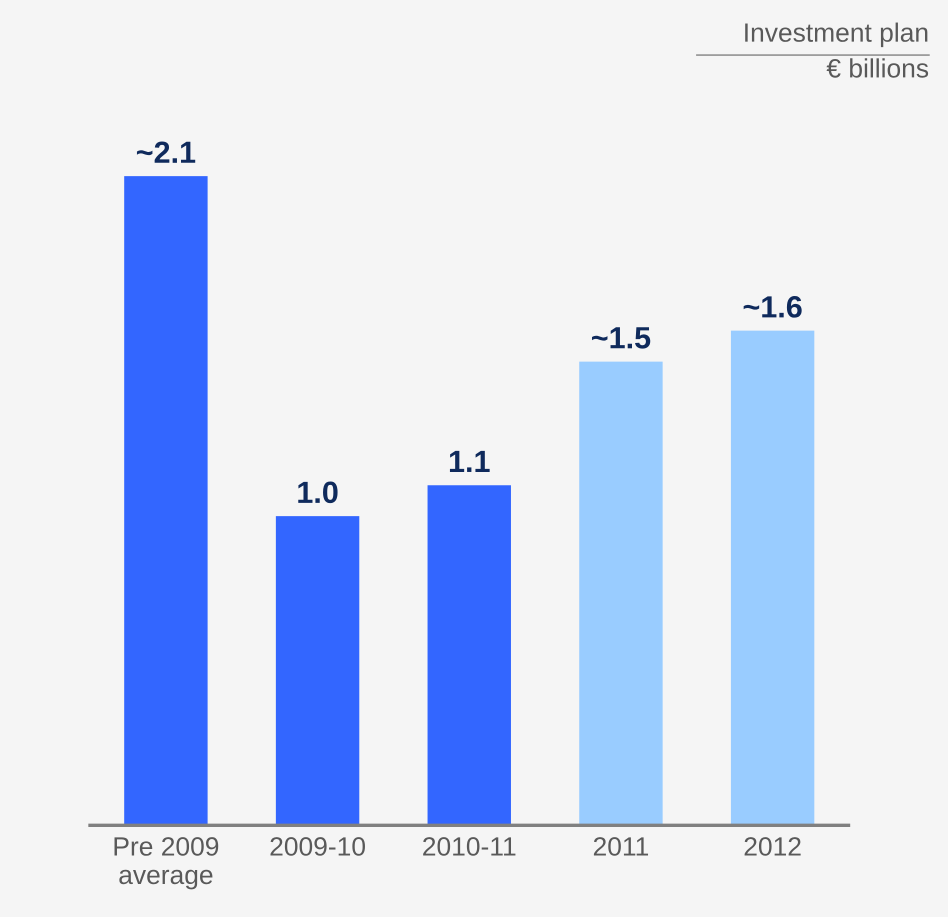 Image resolution: width=948 pixels, height=917 pixels. I want to click on data-label: ~1.5, so click(621, 338).